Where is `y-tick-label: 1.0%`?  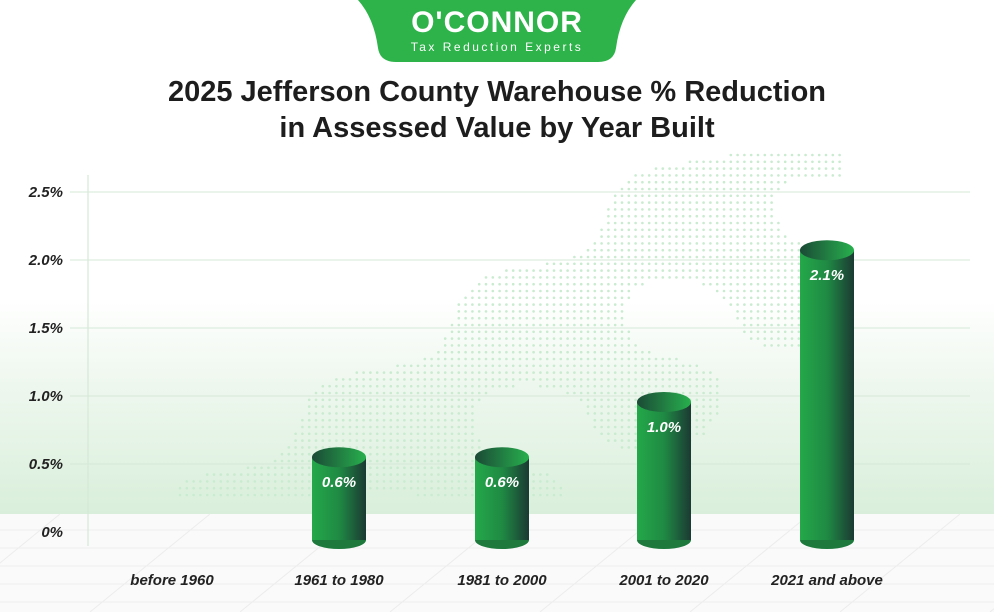
y-tick-label: 1.0% is located at coordinates (46, 396).